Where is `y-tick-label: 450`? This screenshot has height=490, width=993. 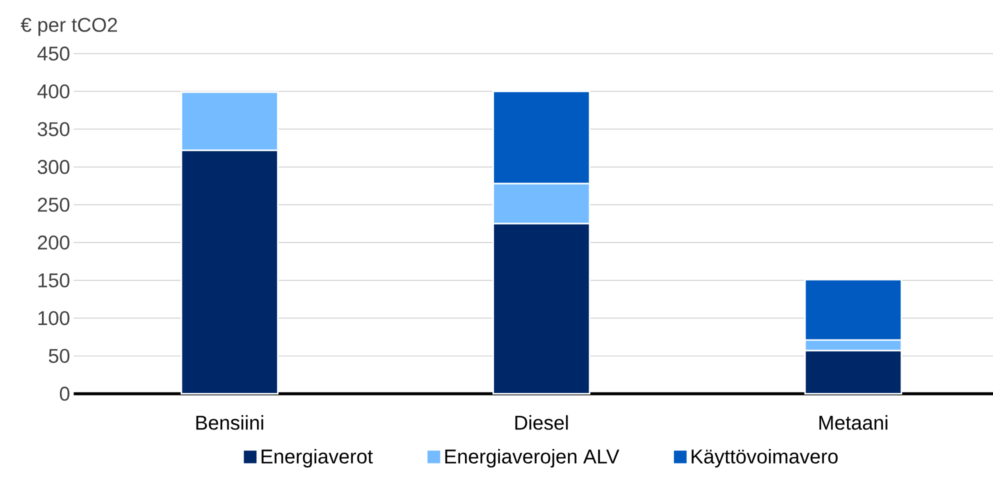 y-tick-label: 450 is located at coordinates (53, 53).